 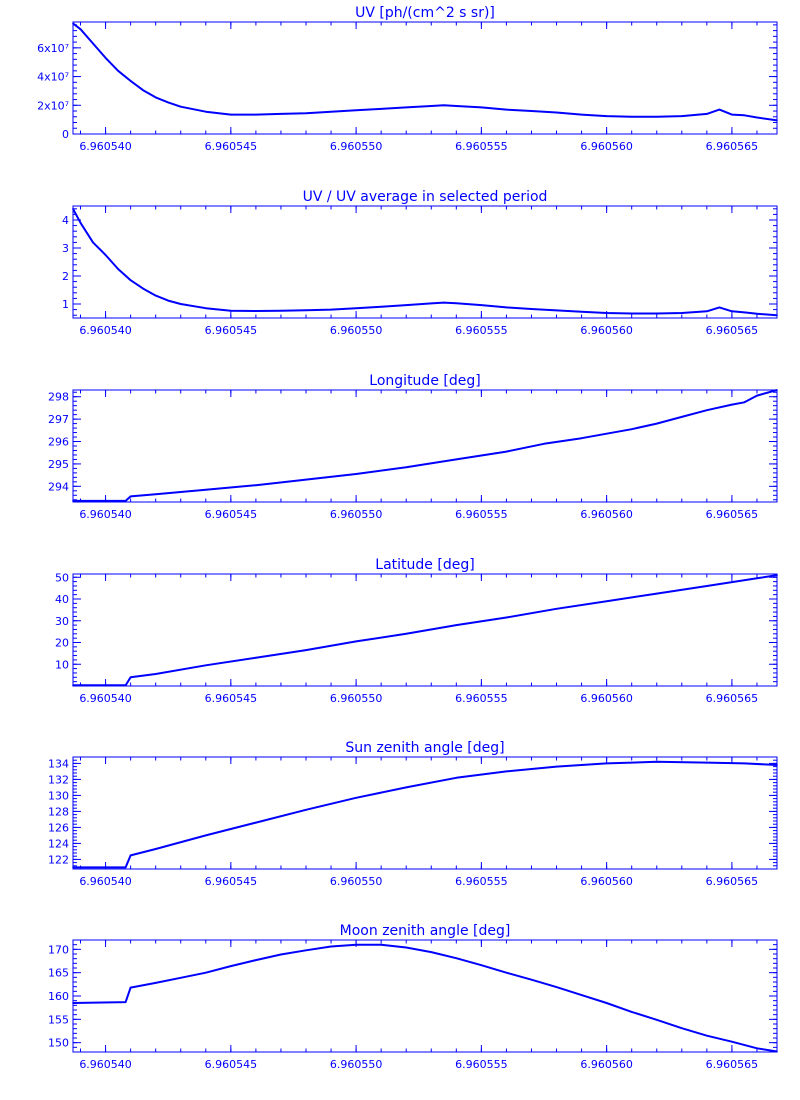 What do you see at coordinates (425, 197) in the screenshot?
I see `chart-title: UV / UV average in selected period` at bounding box center [425, 197].